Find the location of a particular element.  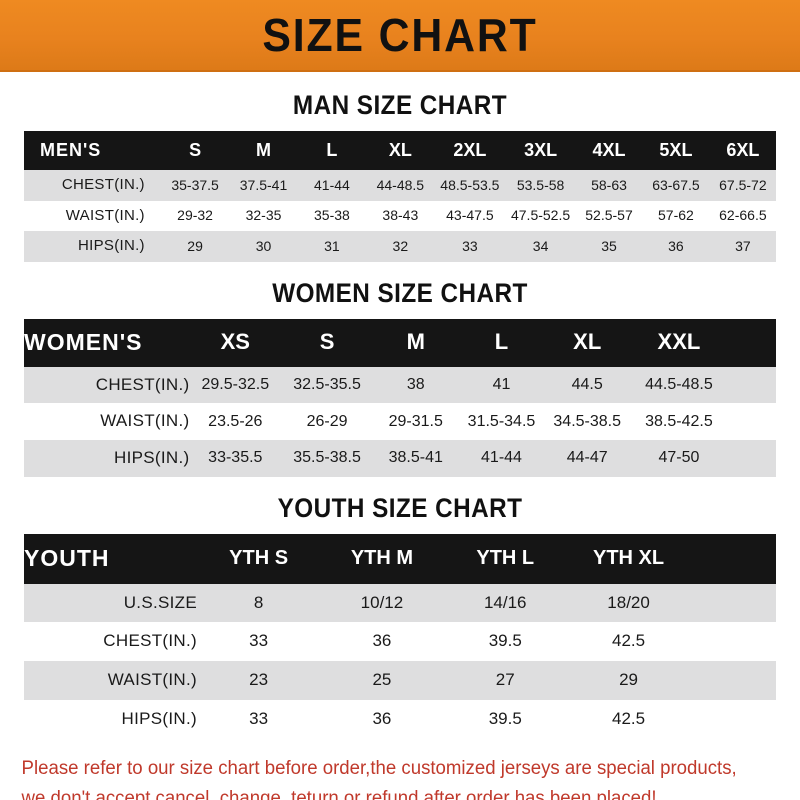

table-cell: 43-47.5 is located at coordinates (470, 215).